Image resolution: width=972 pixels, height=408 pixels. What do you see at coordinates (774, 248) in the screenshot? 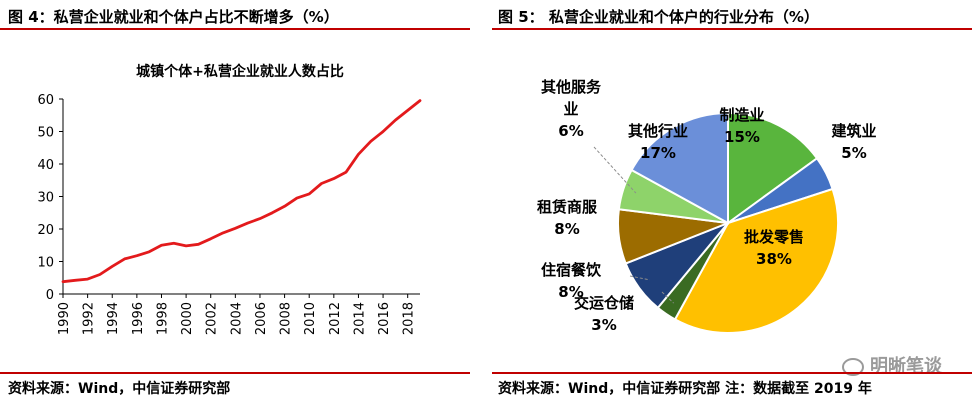
I see `pie-label: 批发零售 38%` at bounding box center [774, 248].